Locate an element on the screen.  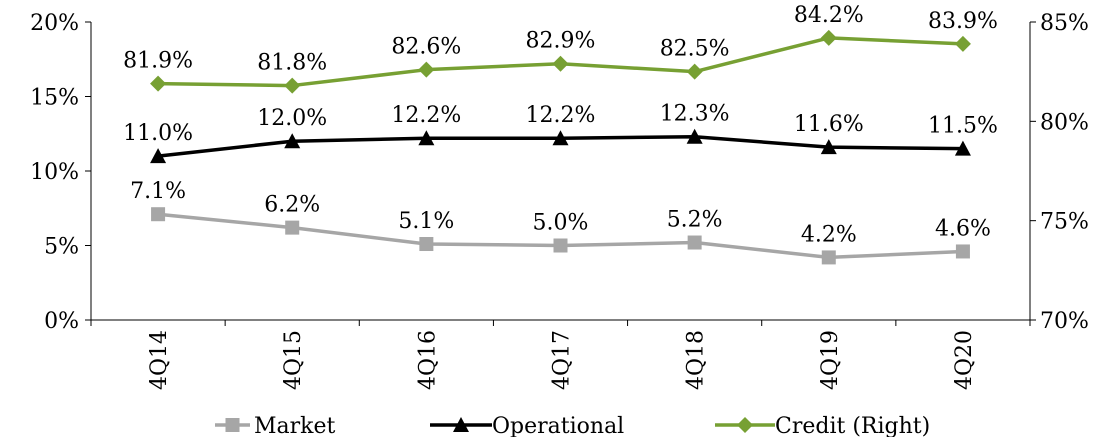
y-left-tick-label: 0% is located at coordinates (61, 321).